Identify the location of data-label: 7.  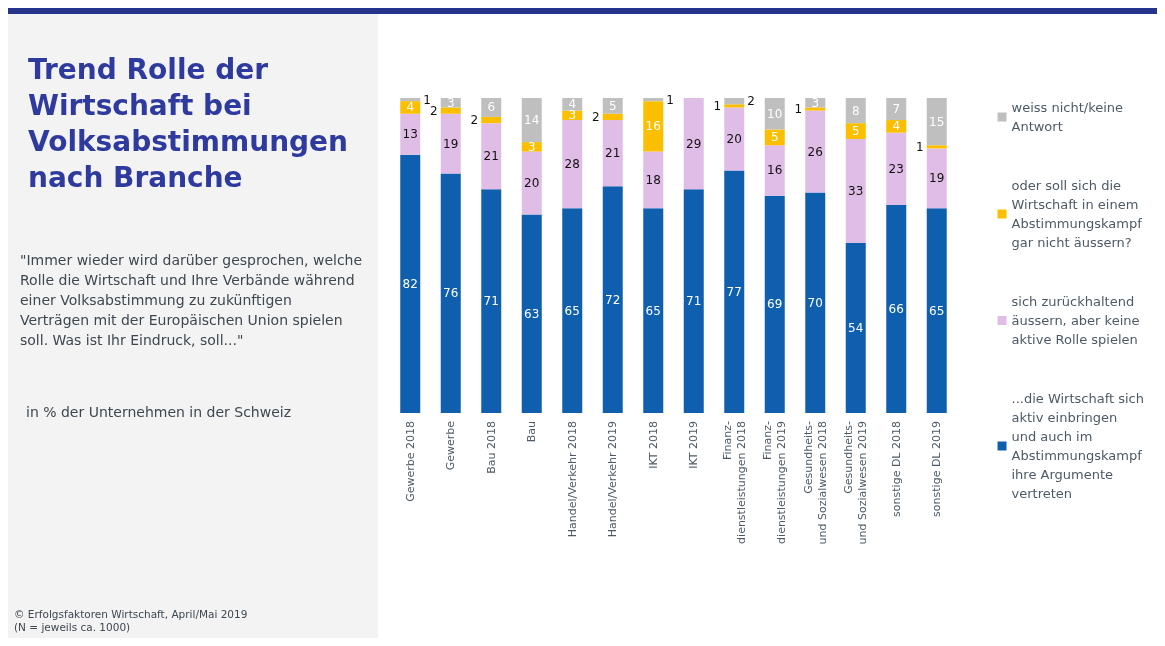
(896, 109).